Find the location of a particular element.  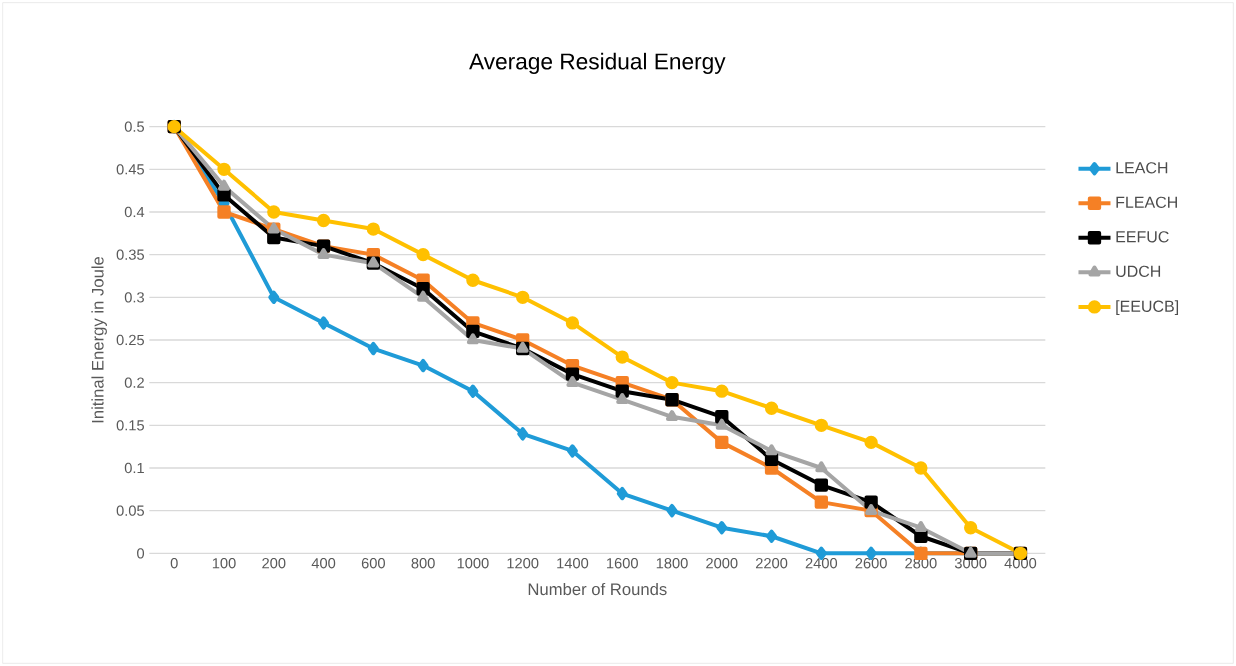

chart-title: Average Residual Energy is located at coordinates (597, 63).